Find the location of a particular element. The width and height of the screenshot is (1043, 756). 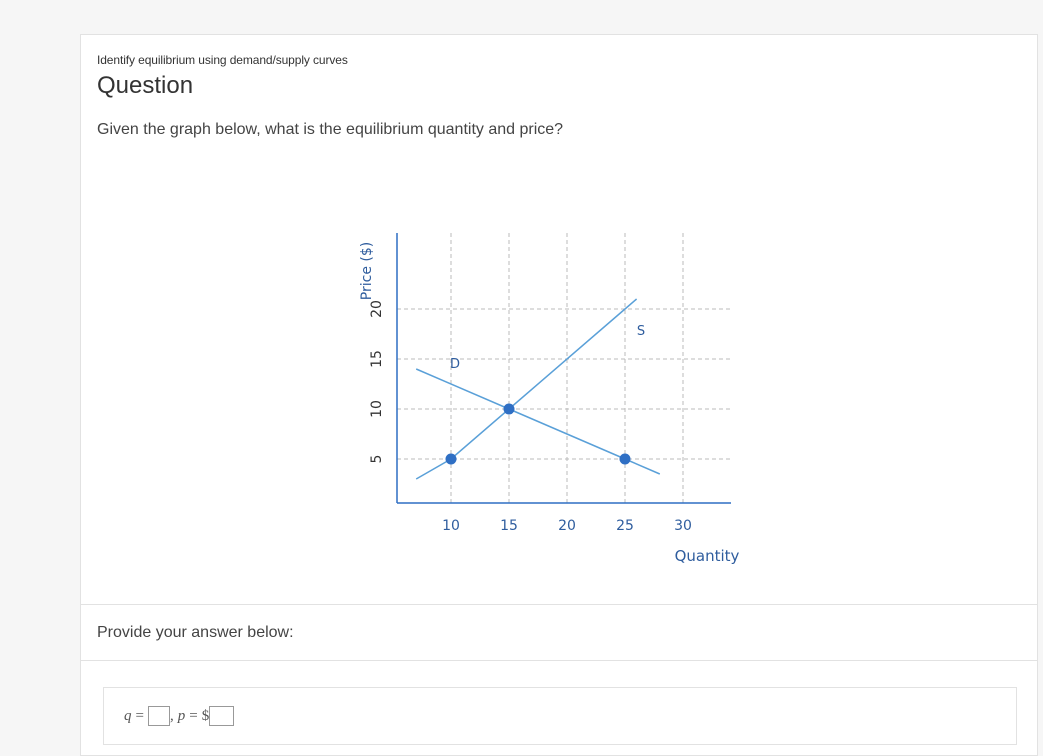

x-tick-label: 15 is located at coordinates (509, 526).